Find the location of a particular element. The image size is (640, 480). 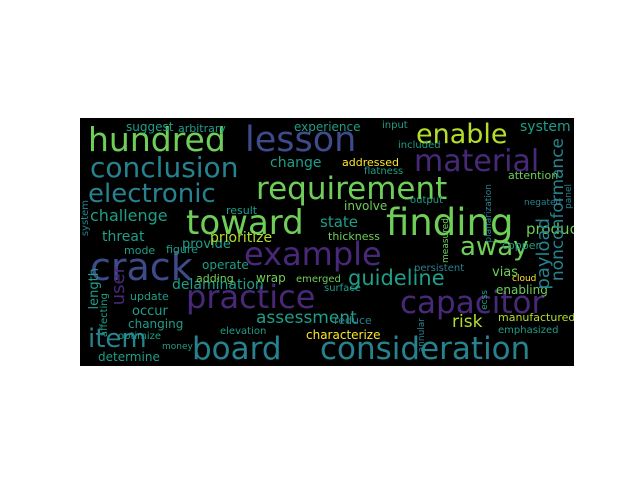

cloud-word-changing: changing is located at coordinates (156, 324).